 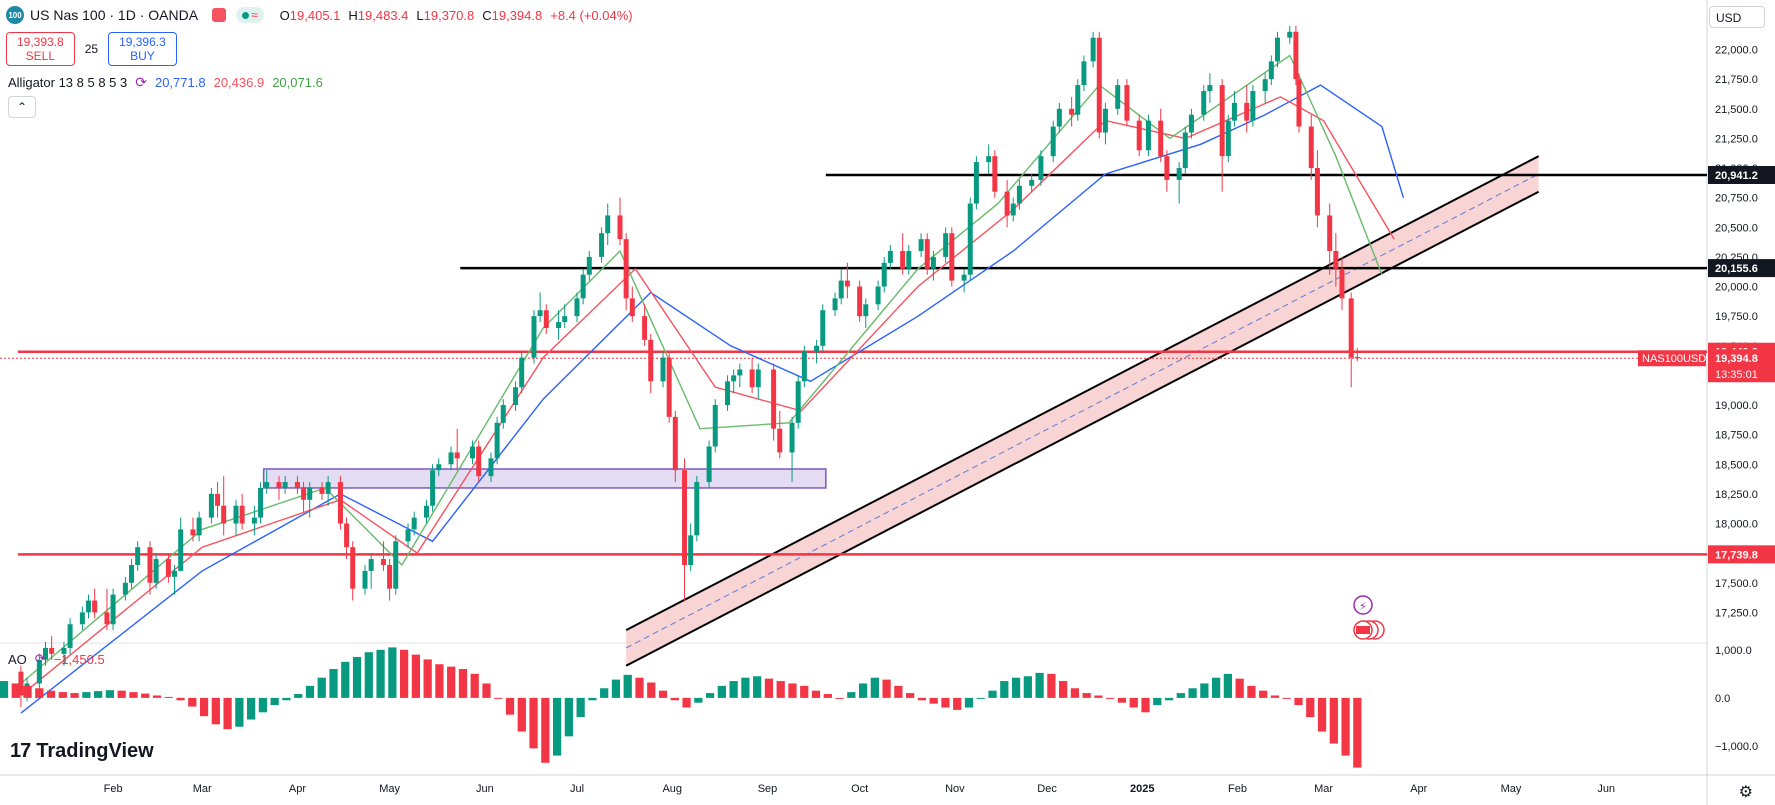 What do you see at coordinates (297, 789) in the screenshot?
I see `time-tick-label: Apr` at bounding box center [297, 789].